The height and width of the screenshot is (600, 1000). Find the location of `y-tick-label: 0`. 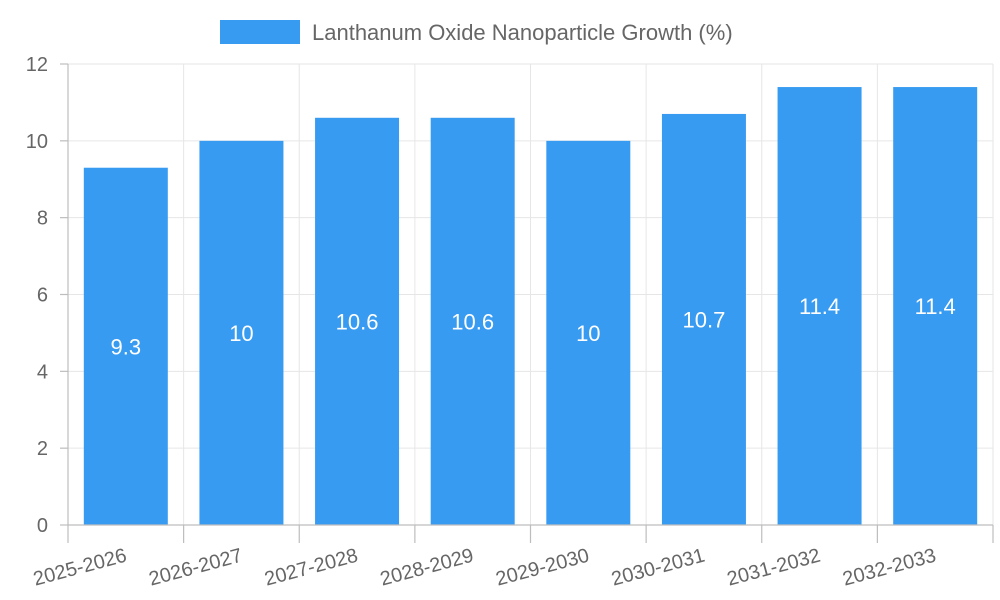

y-tick-label: 0 is located at coordinates (42, 526).